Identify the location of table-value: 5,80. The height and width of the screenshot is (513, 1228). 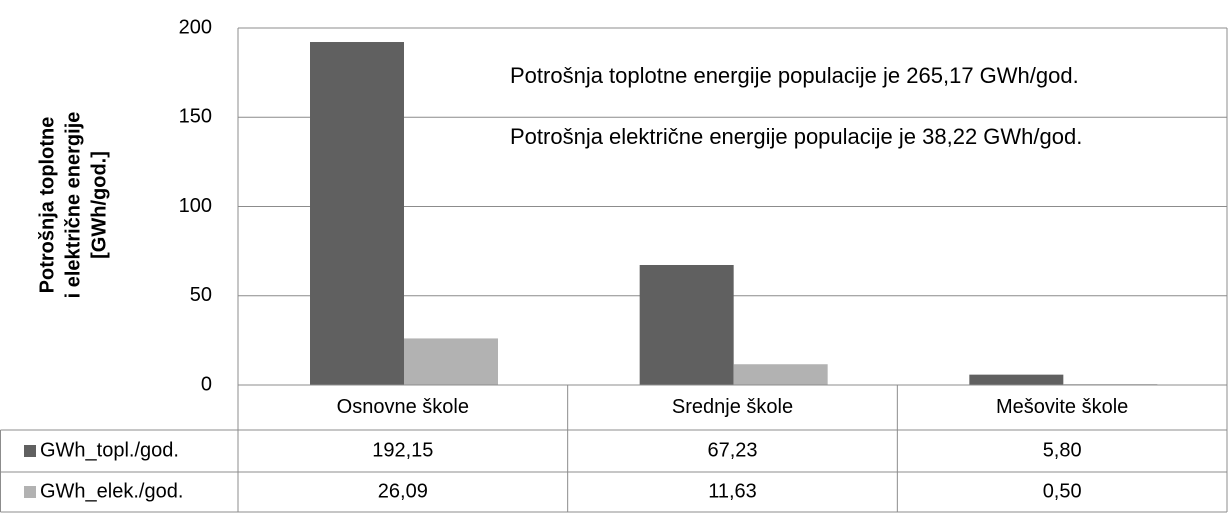
(1062, 450).